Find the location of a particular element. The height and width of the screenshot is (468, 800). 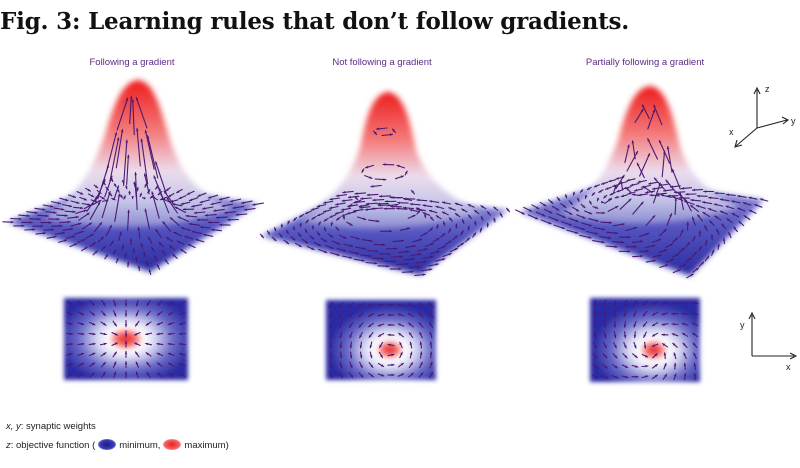

axis-3d-y-label: y is located at coordinates (793, 121).